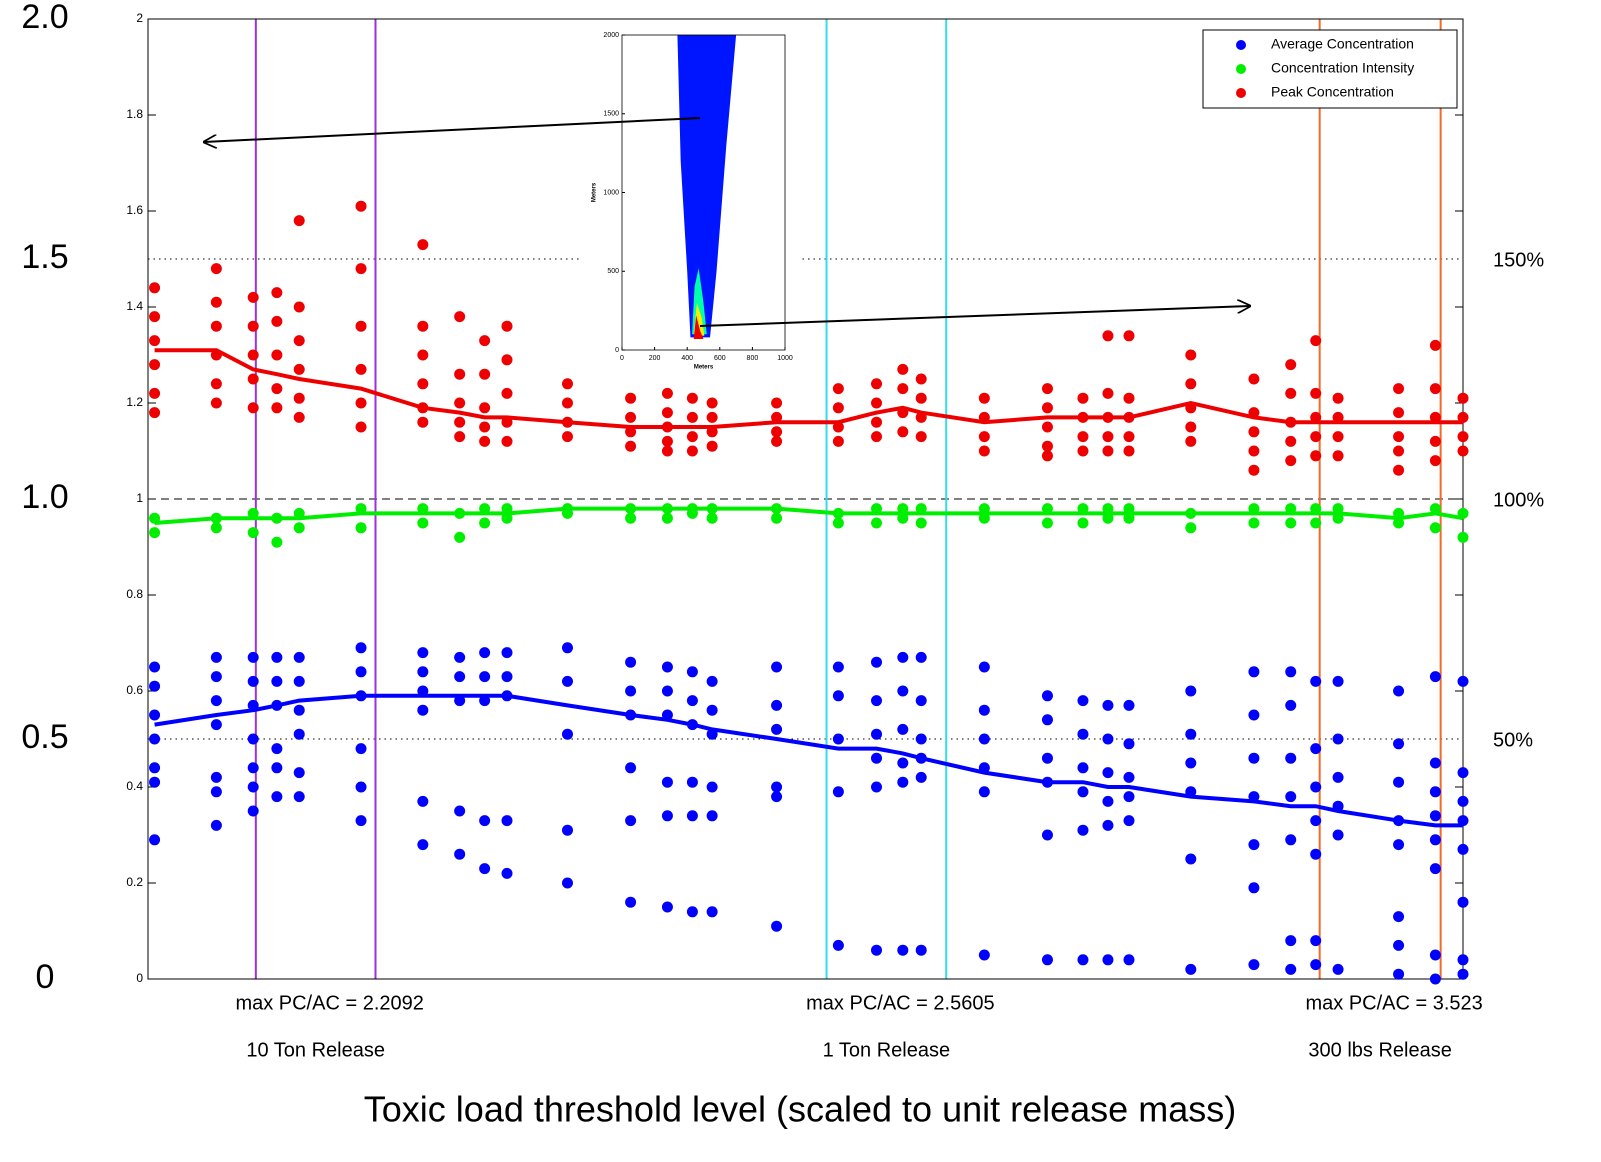  What do you see at coordinates (611, 114) in the screenshot?
I see `inset-y-tick-label: 1500` at bounding box center [611, 114].